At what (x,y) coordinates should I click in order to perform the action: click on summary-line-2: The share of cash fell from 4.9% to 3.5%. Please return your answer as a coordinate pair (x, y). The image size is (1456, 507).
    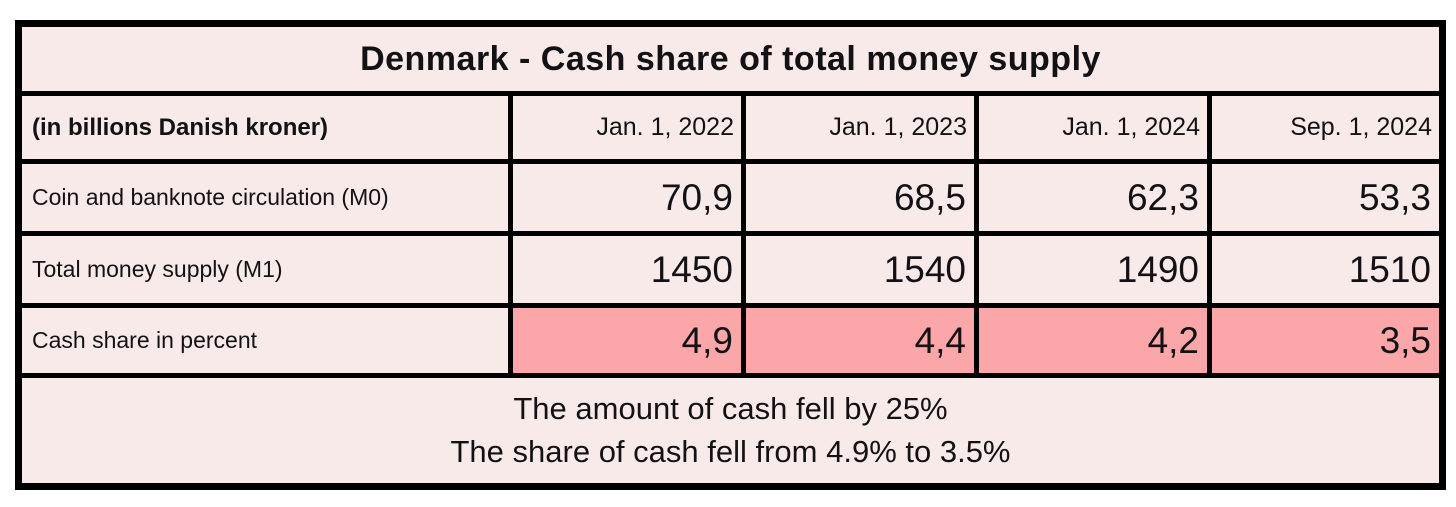
    Looking at the image, I should click on (730, 451).